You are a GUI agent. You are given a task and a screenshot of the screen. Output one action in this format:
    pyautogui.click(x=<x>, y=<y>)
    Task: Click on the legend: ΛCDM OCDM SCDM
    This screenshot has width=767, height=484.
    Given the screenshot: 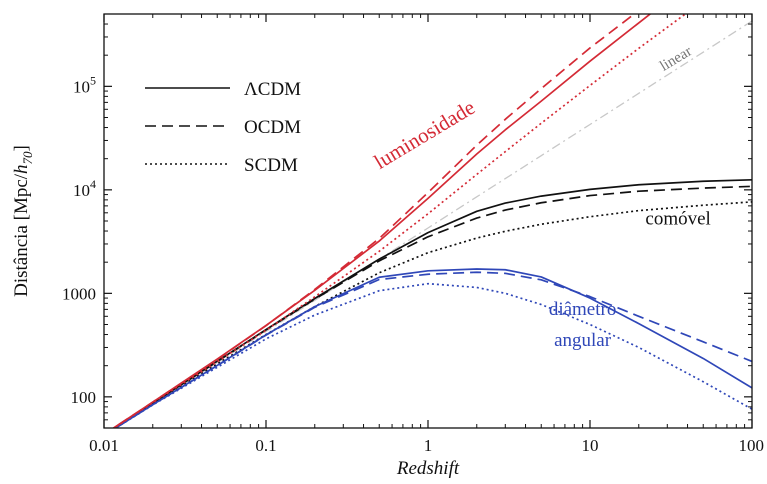 What is the action you would take?
    pyautogui.click(x=223, y=127)
    